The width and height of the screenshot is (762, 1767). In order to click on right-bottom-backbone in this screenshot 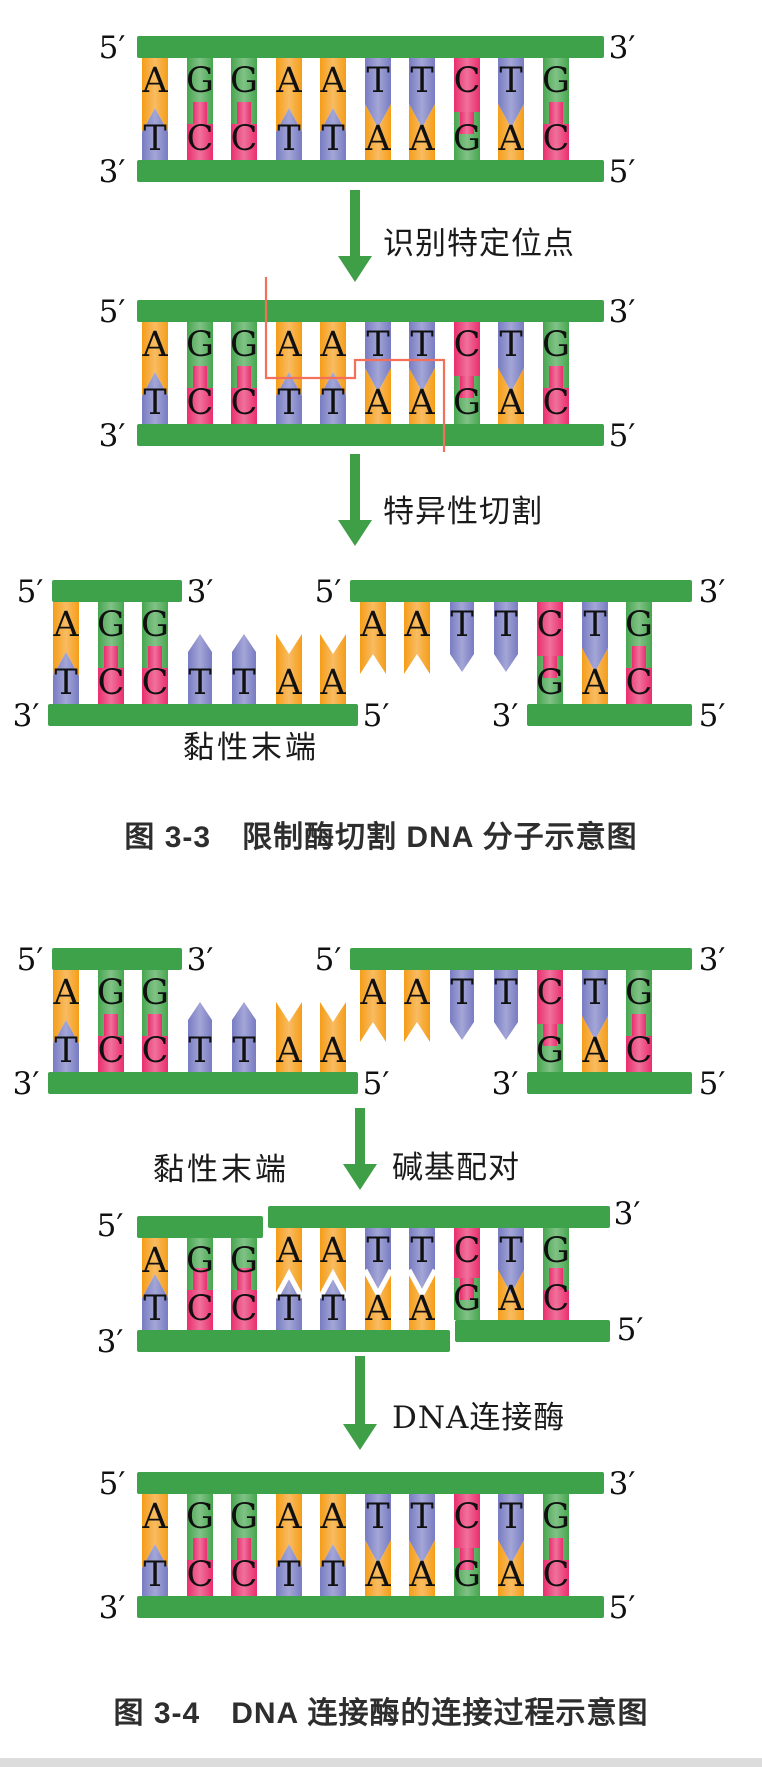, I will do `click(532, 1331)`.